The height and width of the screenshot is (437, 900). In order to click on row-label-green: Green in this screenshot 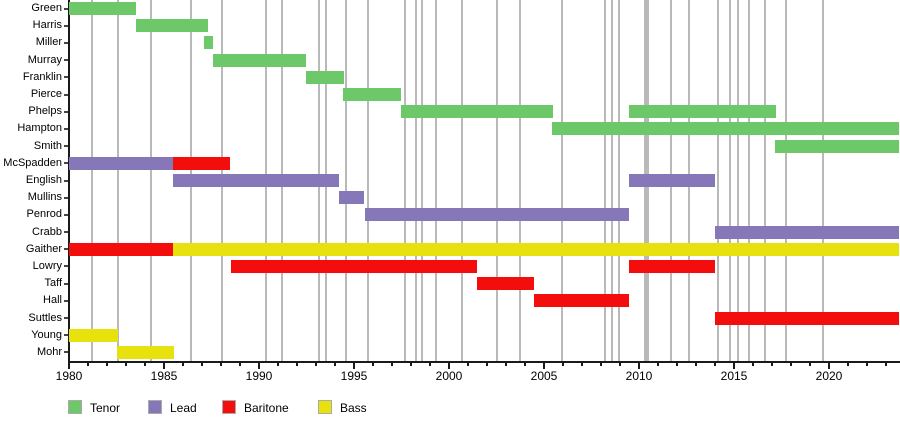, I will do `click(46, 8)`.